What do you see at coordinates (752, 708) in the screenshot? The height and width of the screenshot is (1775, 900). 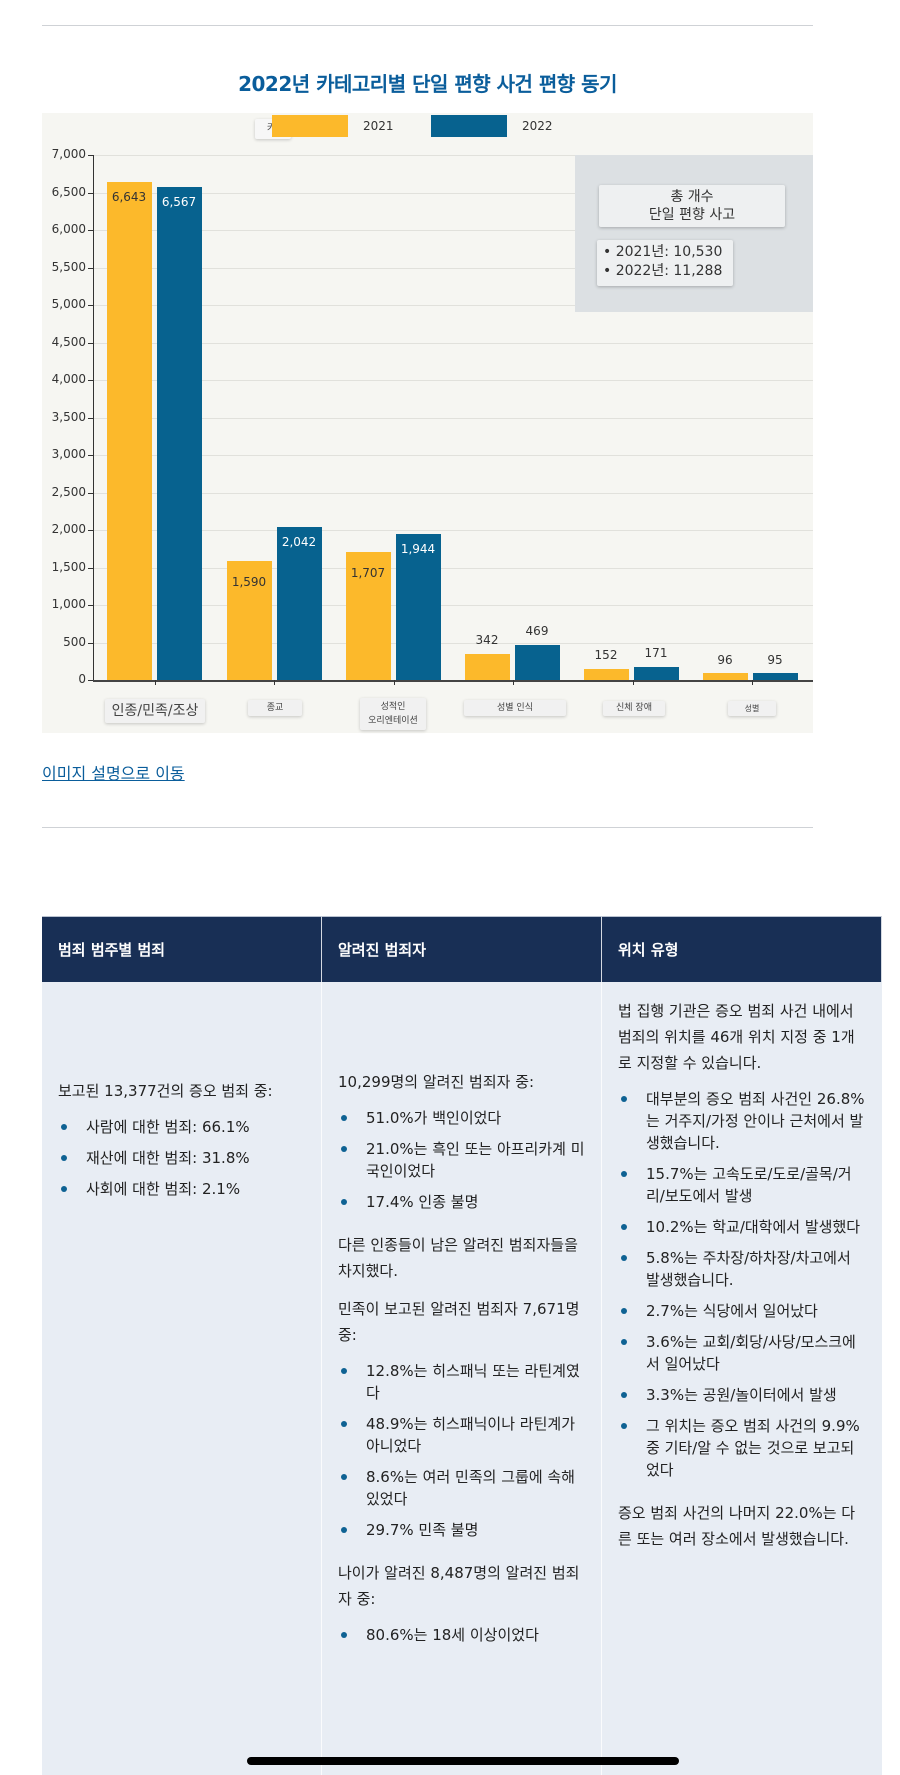 I see `x-category-label: 성별` at bounding box center [752, 708].